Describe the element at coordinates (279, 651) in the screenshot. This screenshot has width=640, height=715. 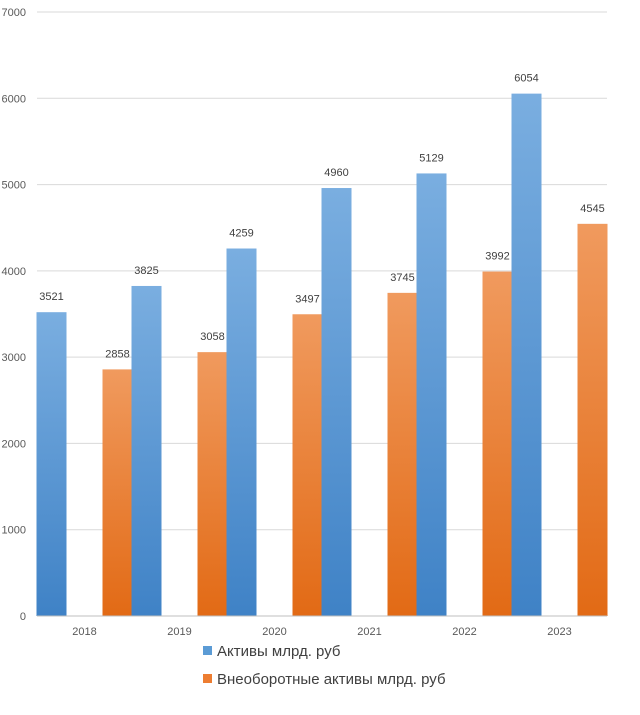
I see `legend-label: Активы млрд. руб` at that location.